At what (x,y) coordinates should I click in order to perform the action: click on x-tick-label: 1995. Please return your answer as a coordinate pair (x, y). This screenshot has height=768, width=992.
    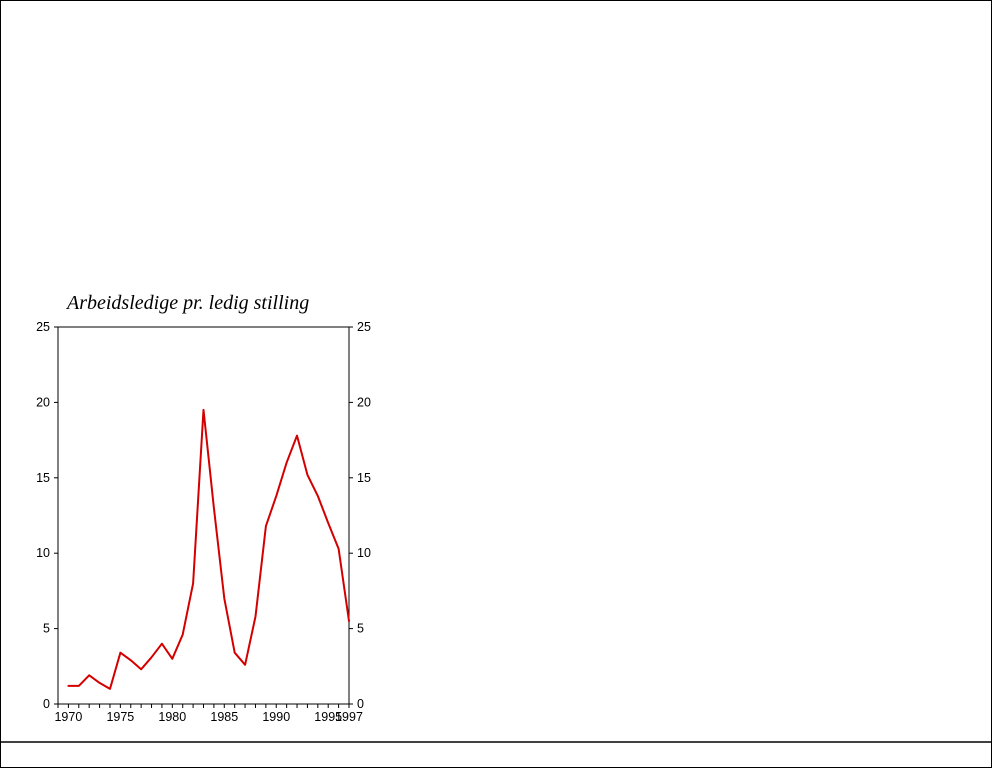
    Looking at the image, I should click on (328, 717).